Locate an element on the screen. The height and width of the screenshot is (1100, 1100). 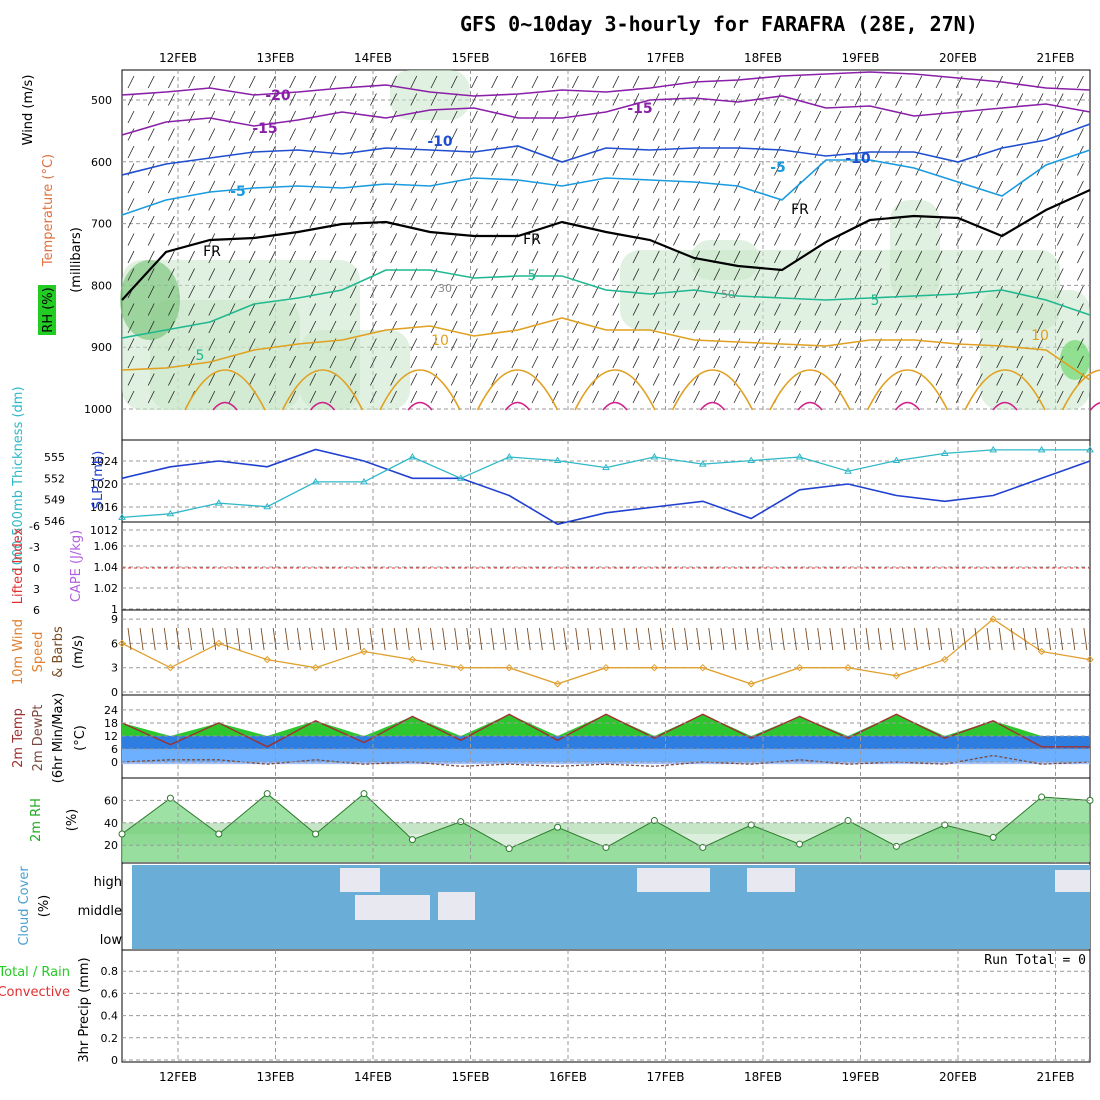
date-label-bottom: 12FEB is located at coordinates (178, 1077).